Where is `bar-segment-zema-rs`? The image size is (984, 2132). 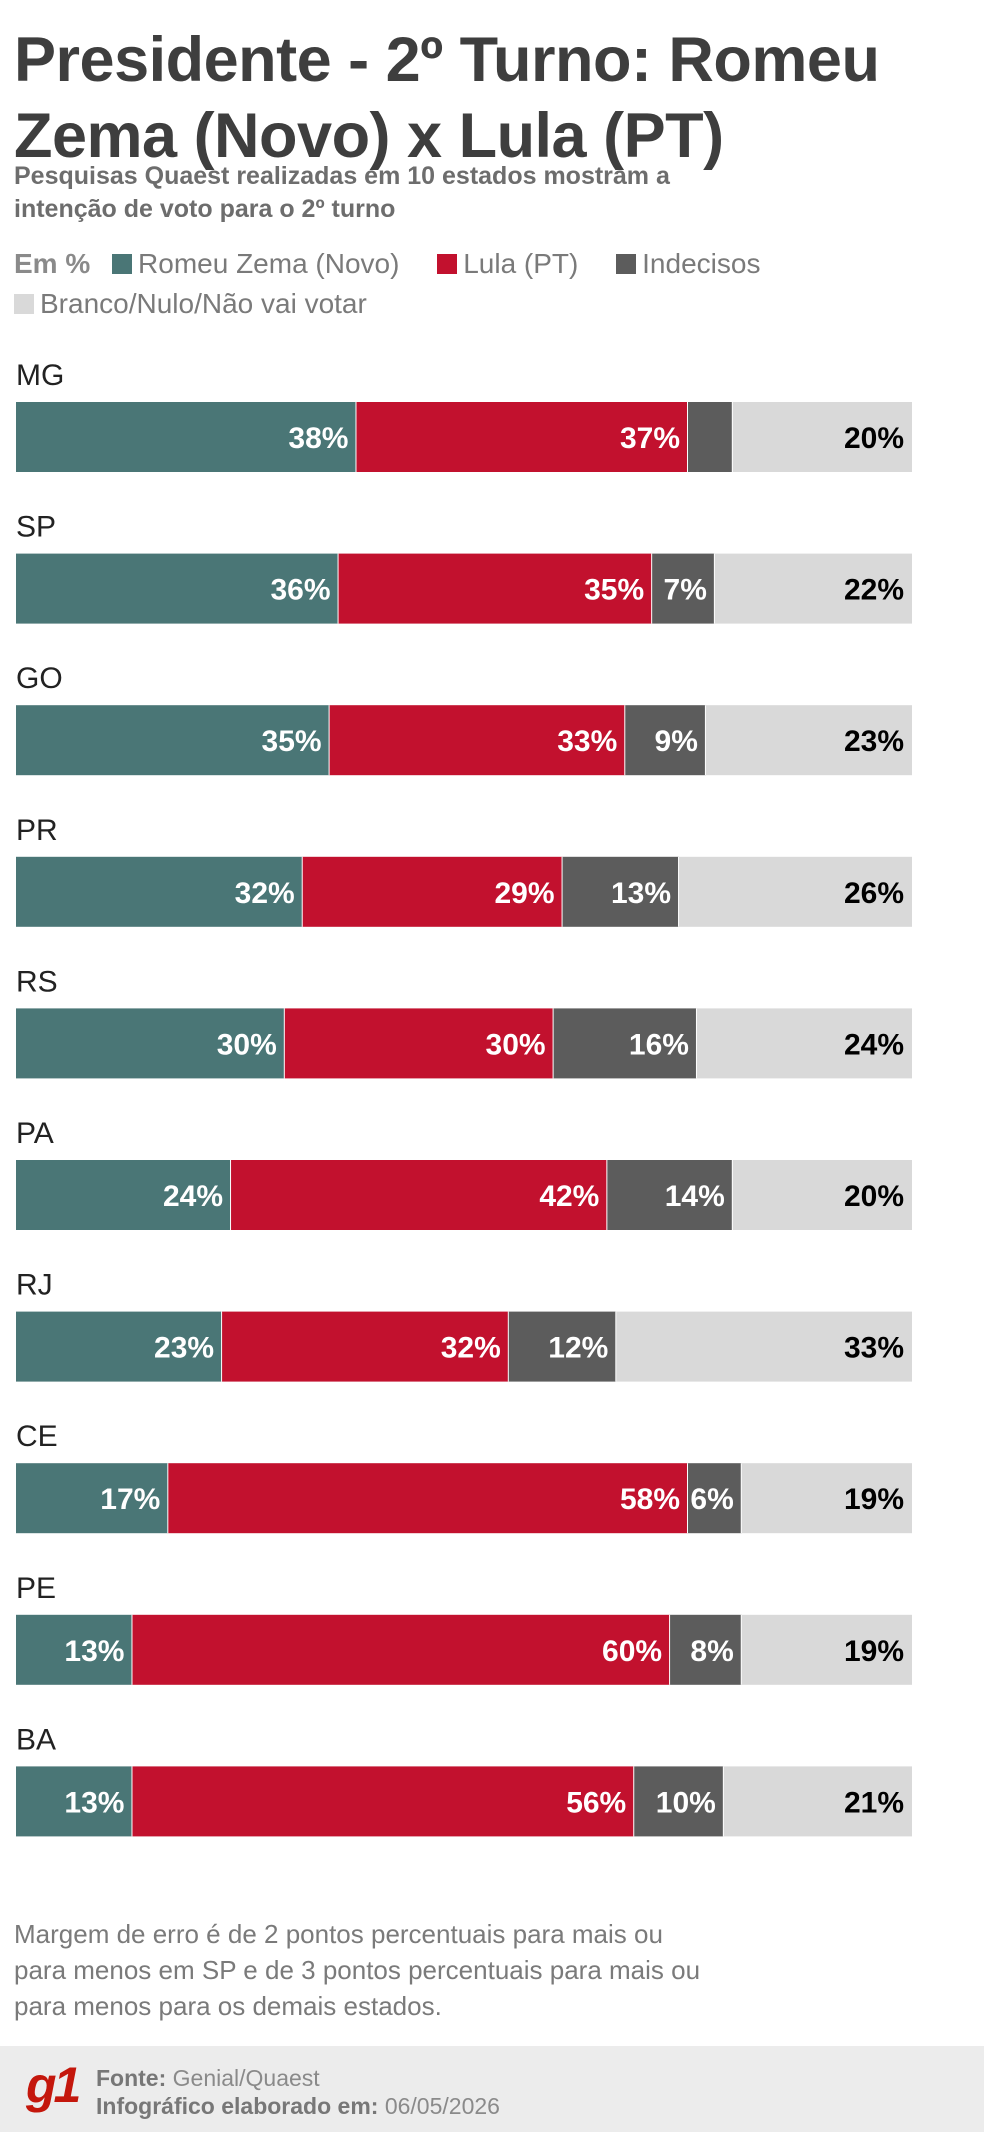
bar-segment-zema-rs is located at coordinates (150, 1043).